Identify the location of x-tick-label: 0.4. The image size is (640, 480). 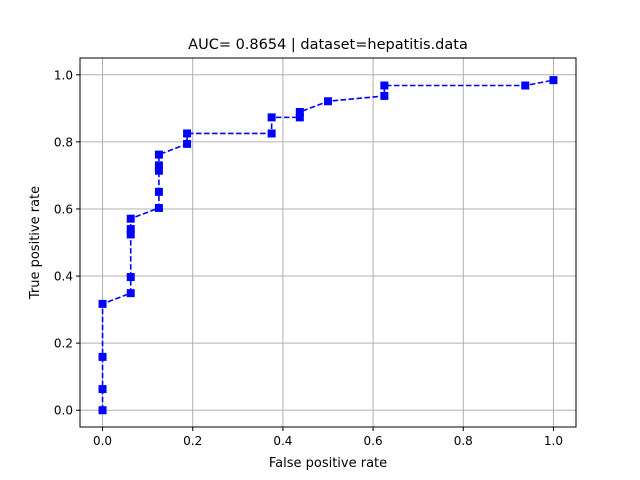
(282, 441).